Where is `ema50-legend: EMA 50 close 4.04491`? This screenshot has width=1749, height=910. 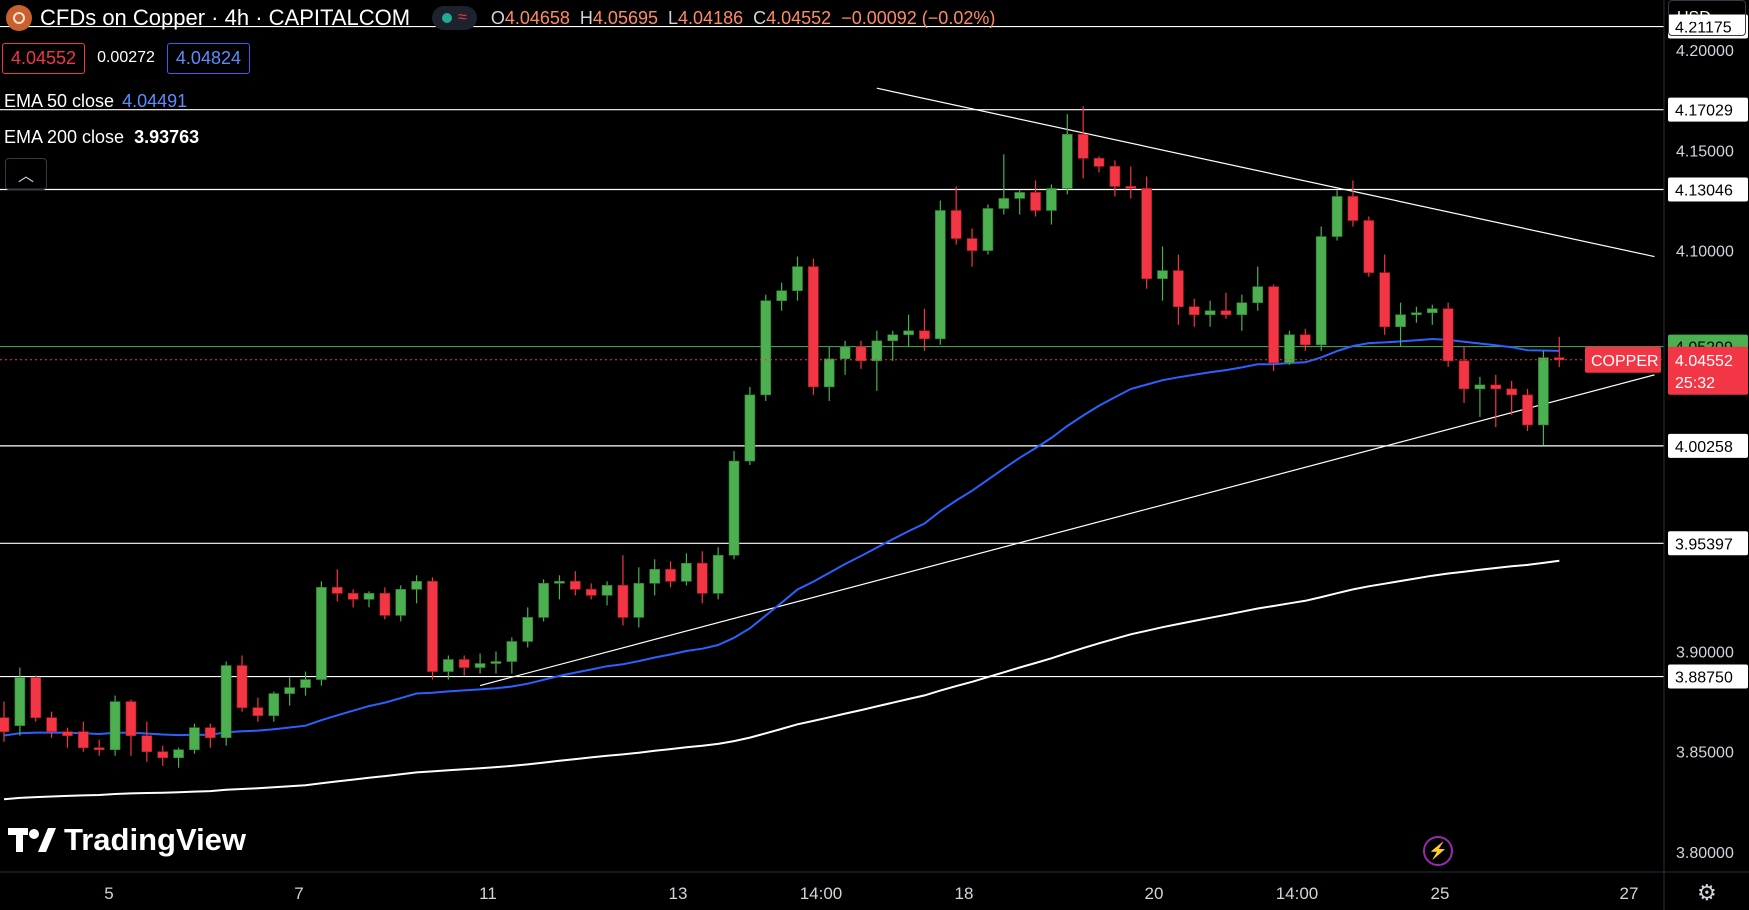 ema50-legend: EMA 50 close 4.04491 is located at coordinates (95, 101).